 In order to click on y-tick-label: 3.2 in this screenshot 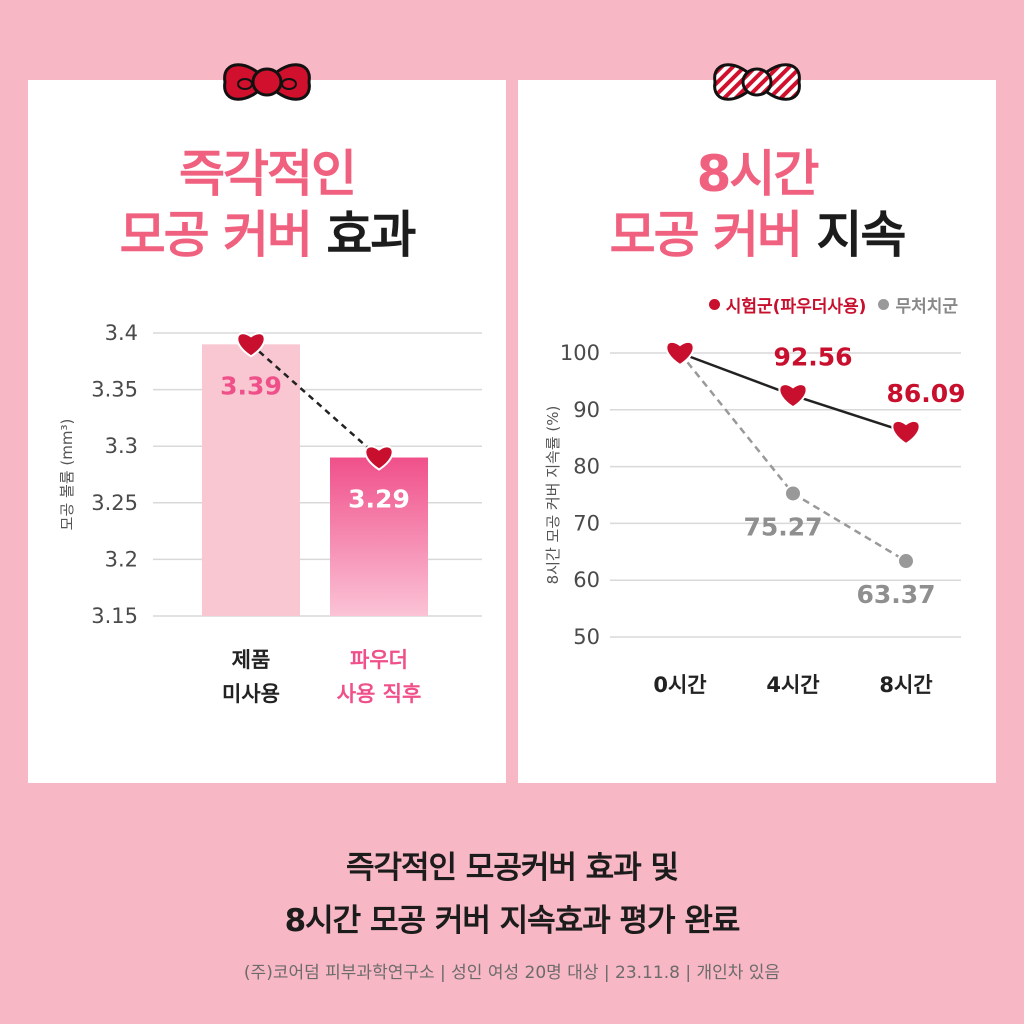, I will do `click(121, 559)`.